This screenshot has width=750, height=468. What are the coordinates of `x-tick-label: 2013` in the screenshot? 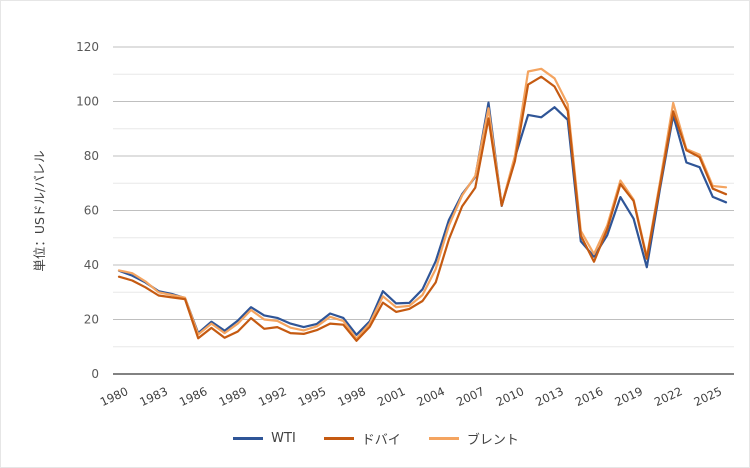 It's located at (549, 396).